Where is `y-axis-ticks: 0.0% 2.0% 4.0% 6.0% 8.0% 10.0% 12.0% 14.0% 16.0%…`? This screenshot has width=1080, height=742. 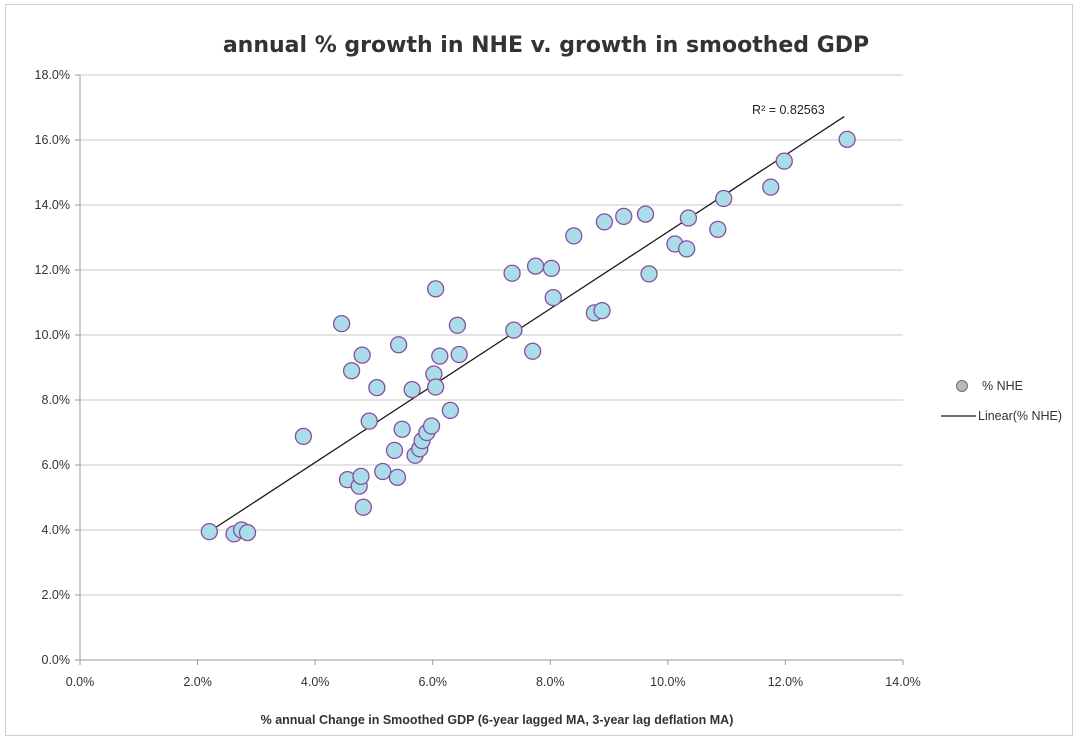
y-axis-ticks: 0.0% 2.0% 4.0% 6.0% 8.0% 10.0% 12.0% 14.0% 16.0%… is located at coordinates (57, 367).